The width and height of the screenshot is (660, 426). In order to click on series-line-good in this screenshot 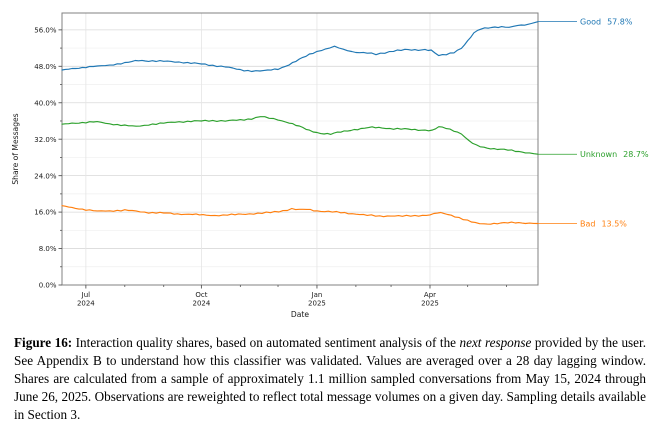, I will do `click(300, 47)`.